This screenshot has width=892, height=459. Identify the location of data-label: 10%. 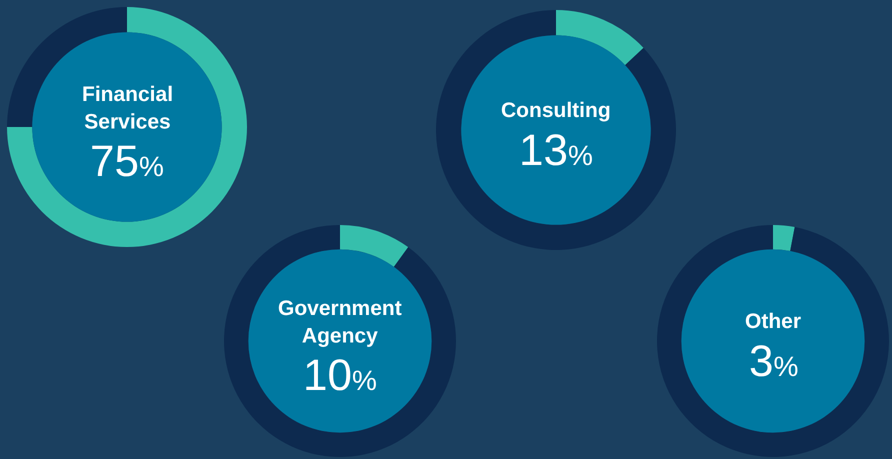
(340, 375).